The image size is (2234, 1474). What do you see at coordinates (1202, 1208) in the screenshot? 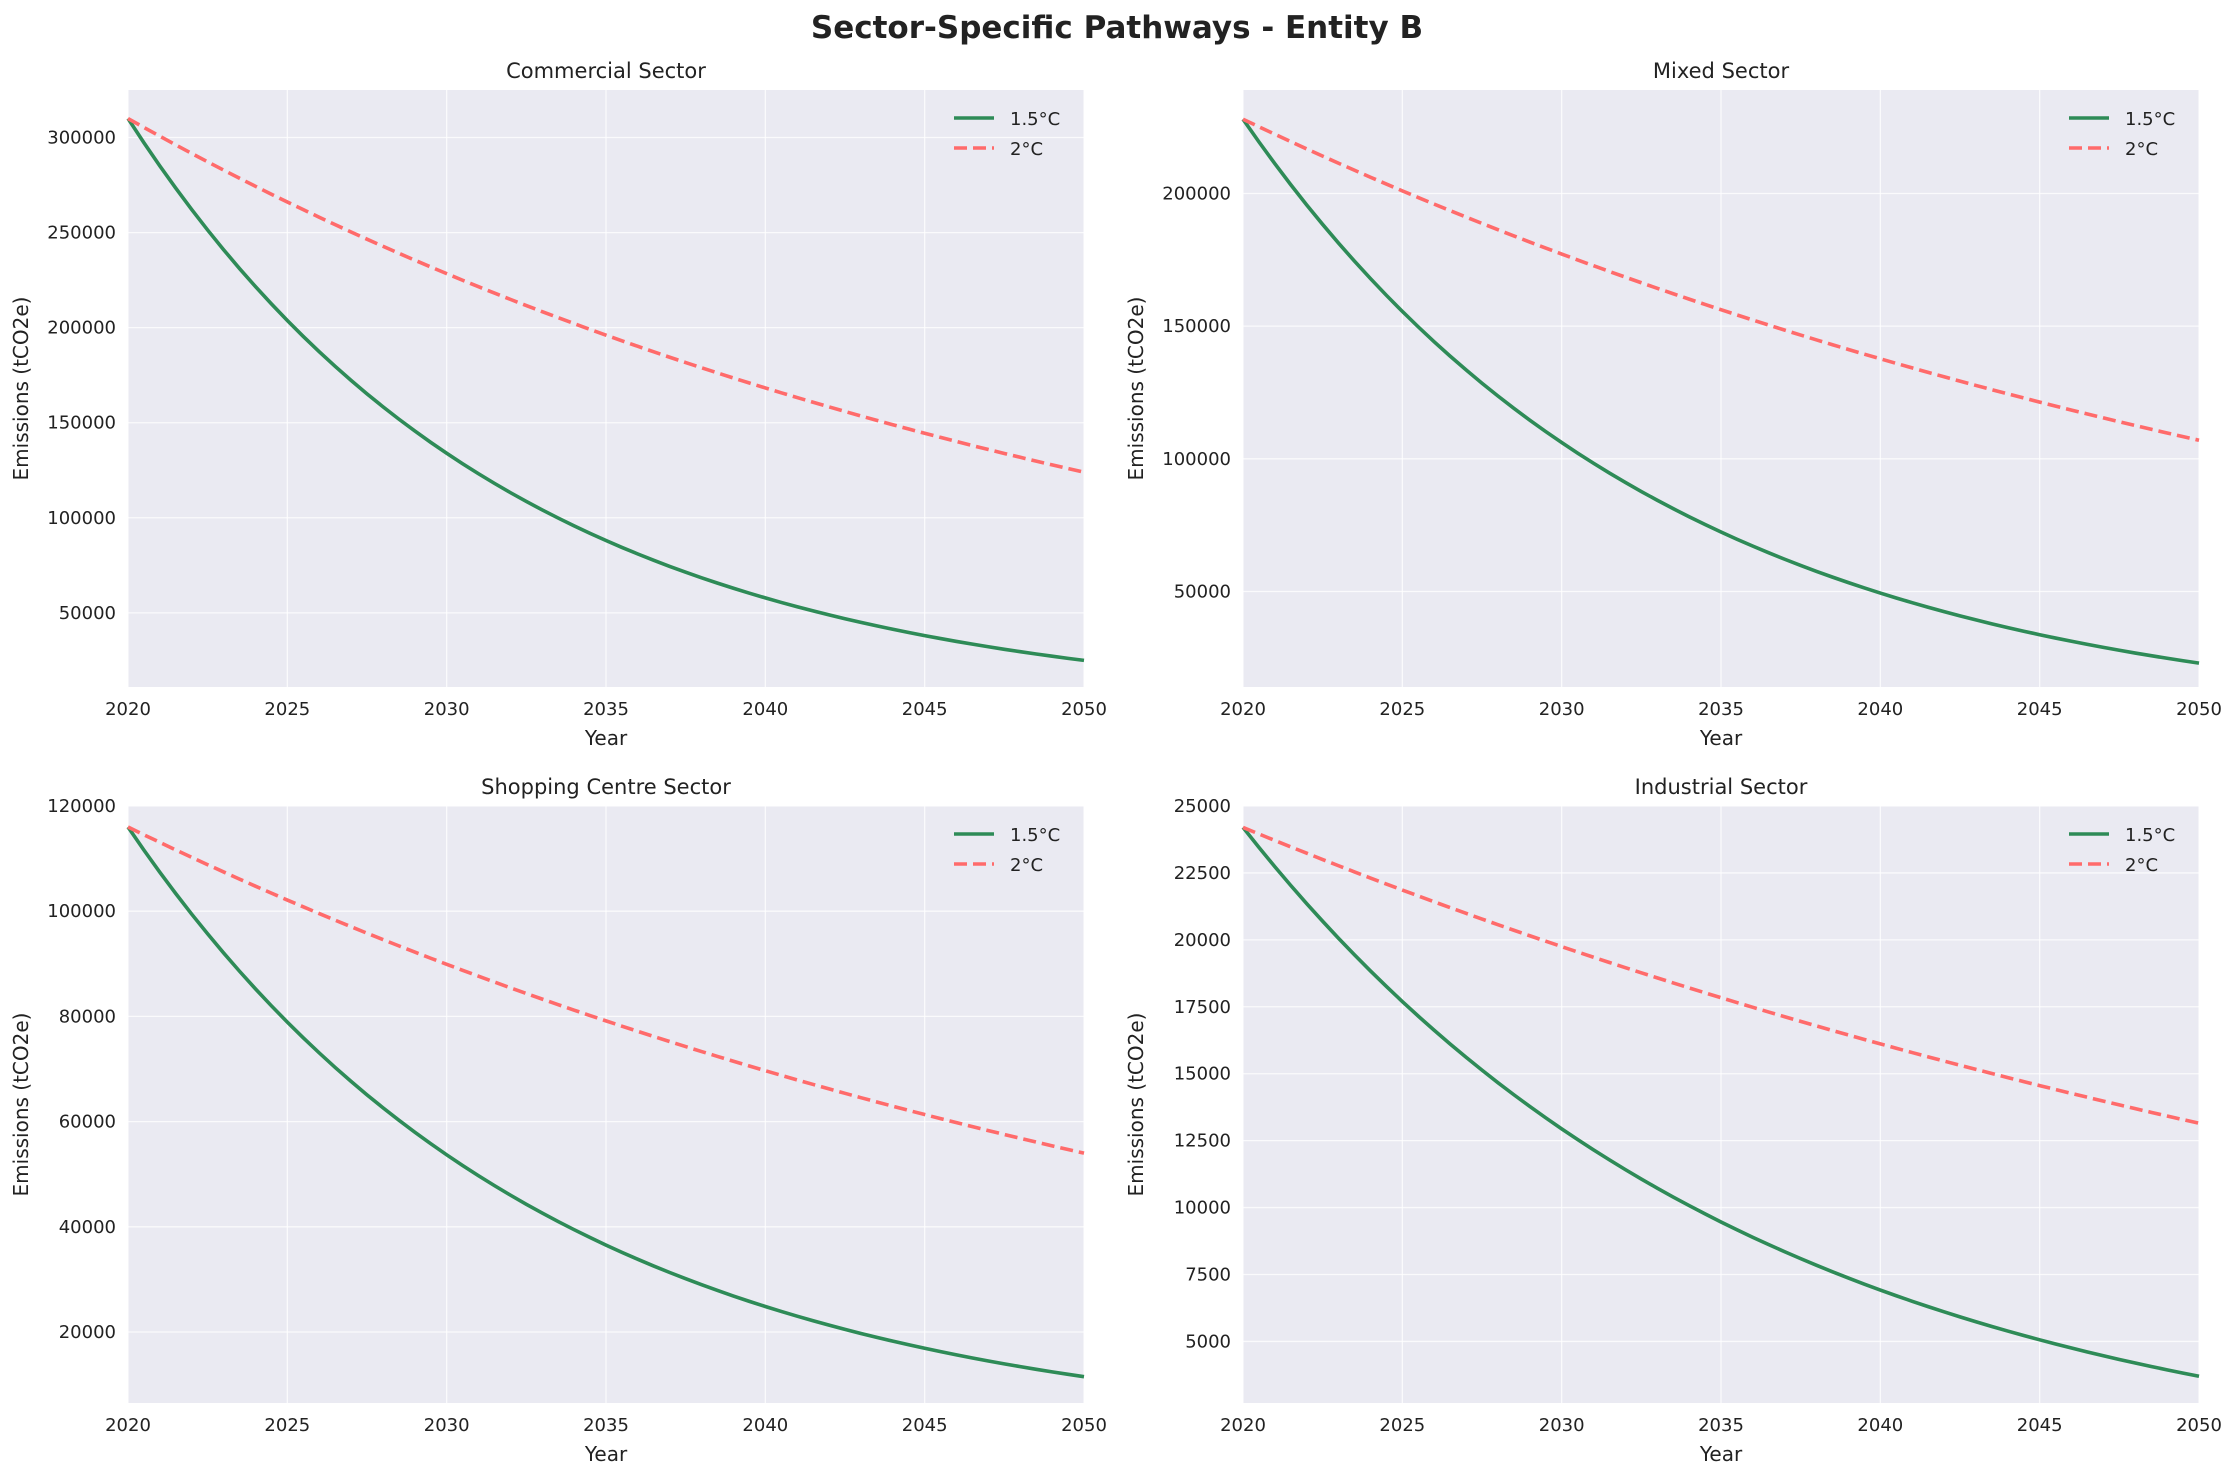
I see `y-tick-label: 10000` at bounding box center [1202, 1208].